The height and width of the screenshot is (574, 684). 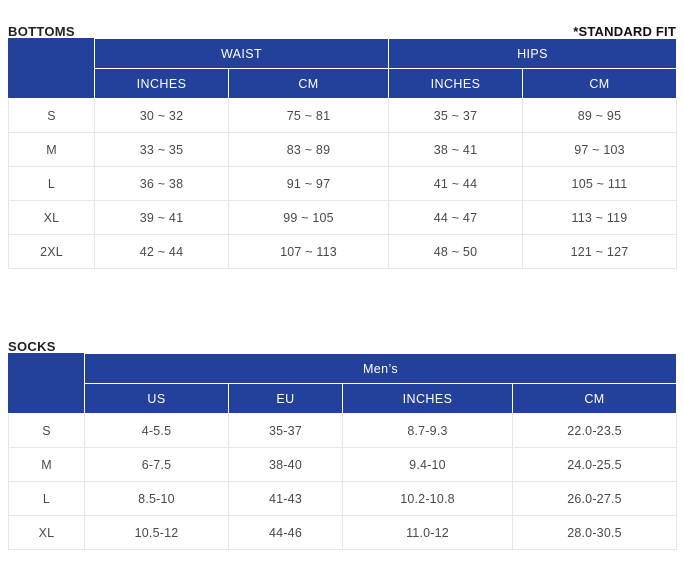 What do you see at coordinates (308, 251) in the screenshot?
I see `cell-waist-cm: 107 ~ 113` at bounding box center [308, 251].